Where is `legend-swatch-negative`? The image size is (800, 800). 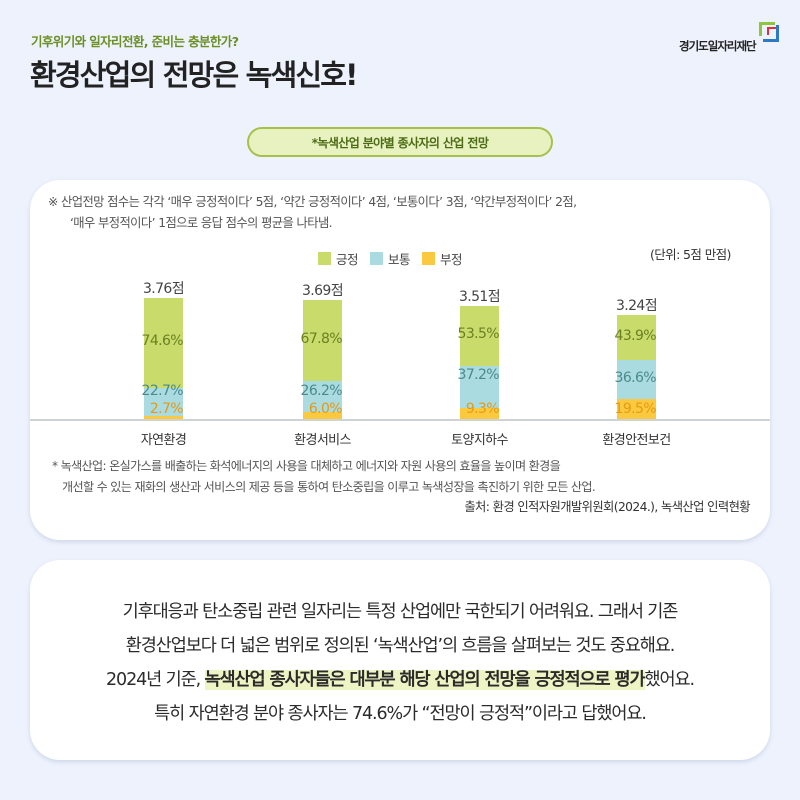 legend-swatch-negative is located at coordinates (429, 258).